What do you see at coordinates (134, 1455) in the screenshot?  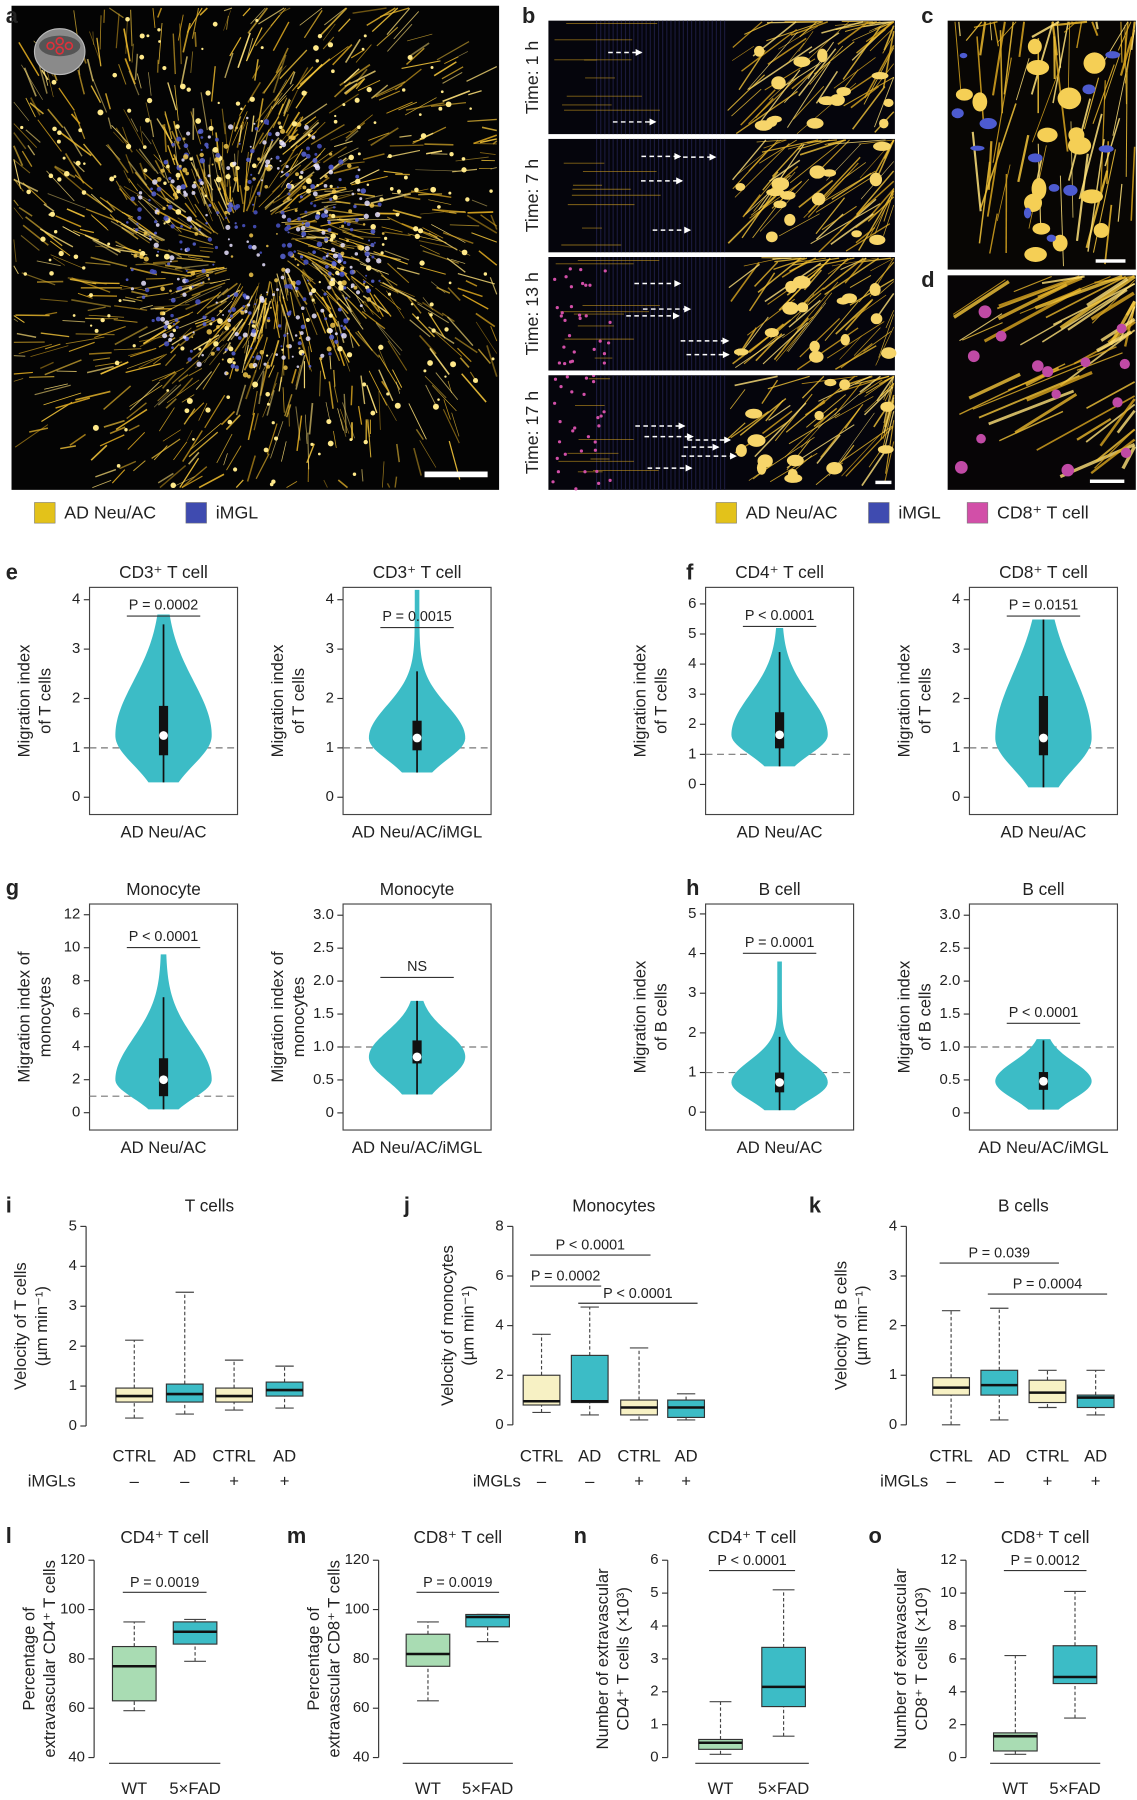 I see `x-tick-label: CTRL` at bounding box center [134, 1455].